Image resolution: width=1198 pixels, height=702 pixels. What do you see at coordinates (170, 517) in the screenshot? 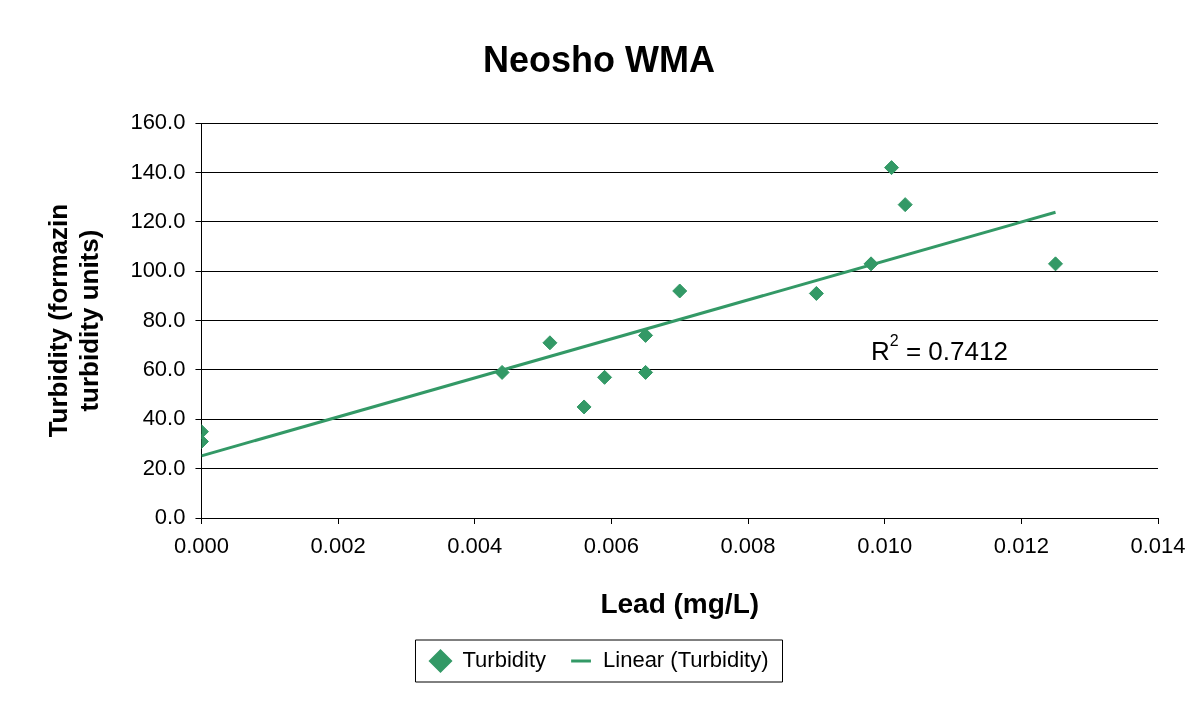
I see `y-tick-label: 0.0` at bounding box center [170, 517].